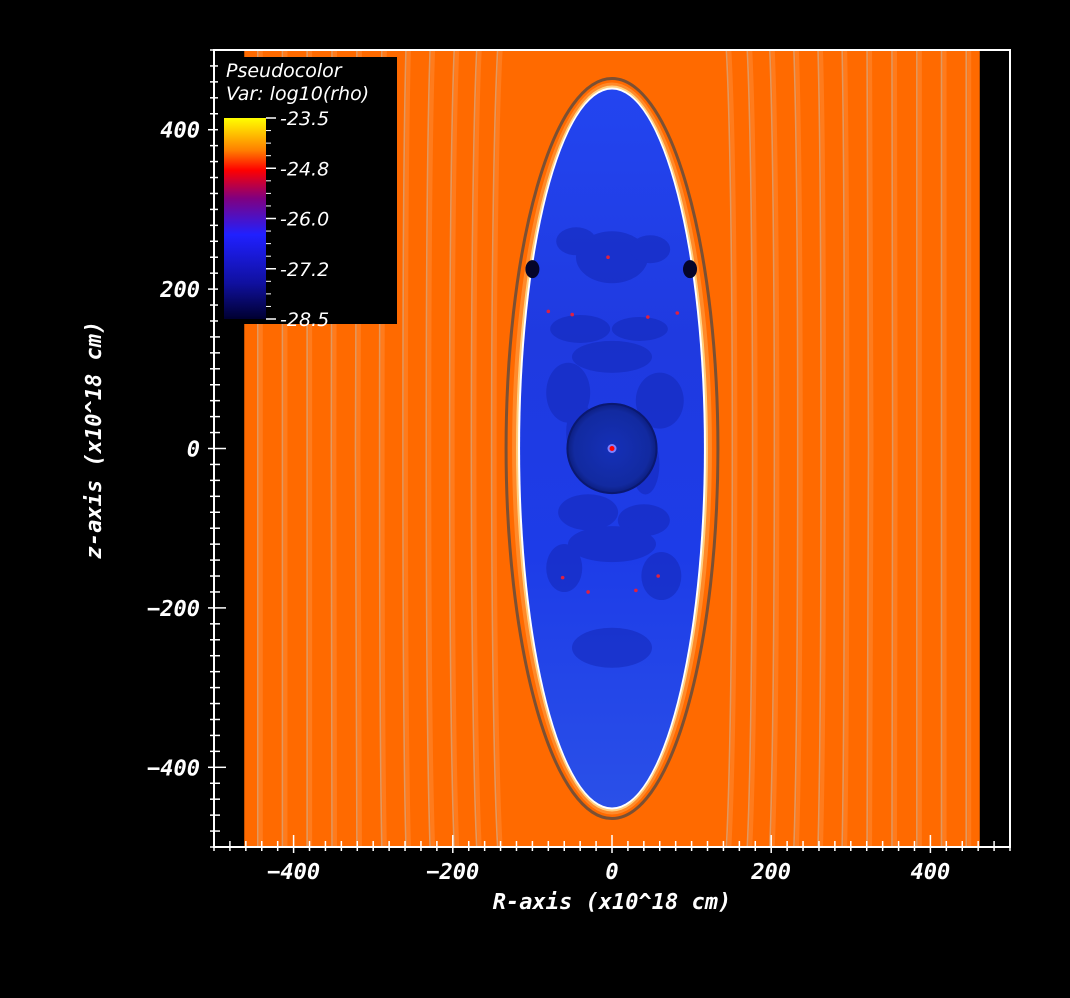 The height and width of the screenshot is (998, 1070). I want to click on center-point, so click(612, 448).